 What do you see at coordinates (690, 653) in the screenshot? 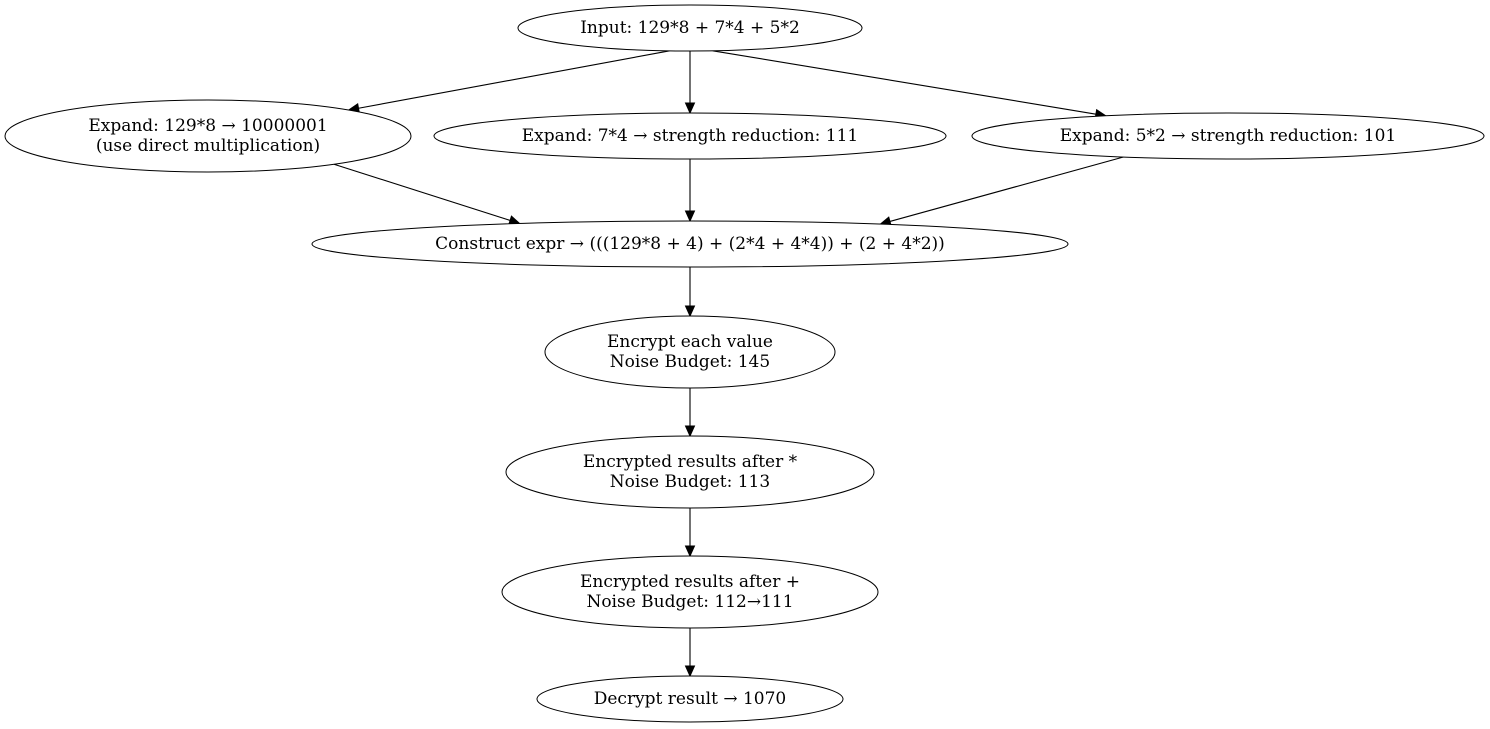
I see `edge-after-add-to-decrypt` at bounding box center [690, 653].